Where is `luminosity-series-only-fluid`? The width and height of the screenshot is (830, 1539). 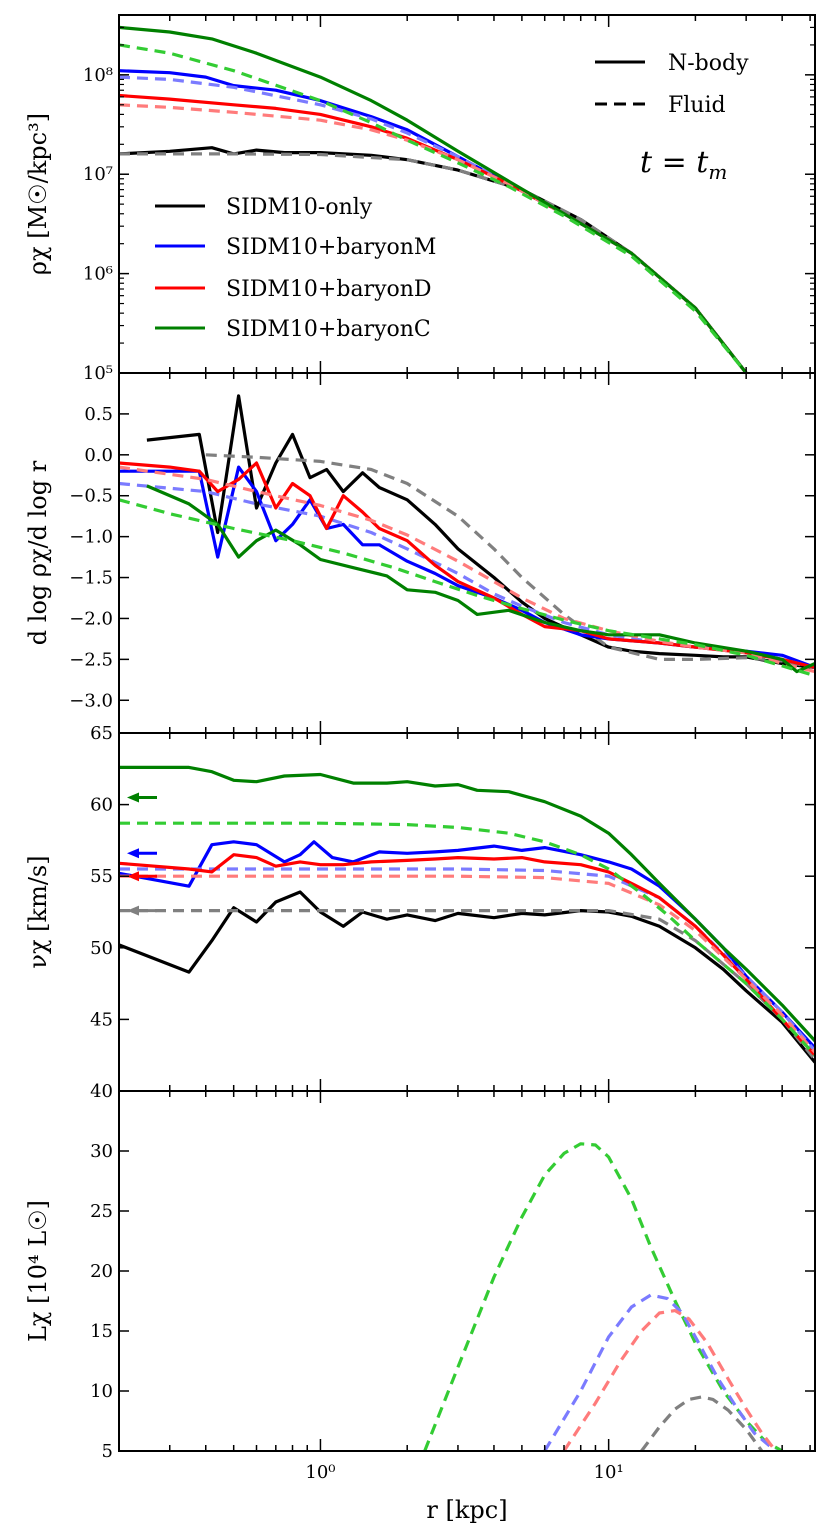
luminosity-series-only-fluid is located at coordinates (702, 1423).